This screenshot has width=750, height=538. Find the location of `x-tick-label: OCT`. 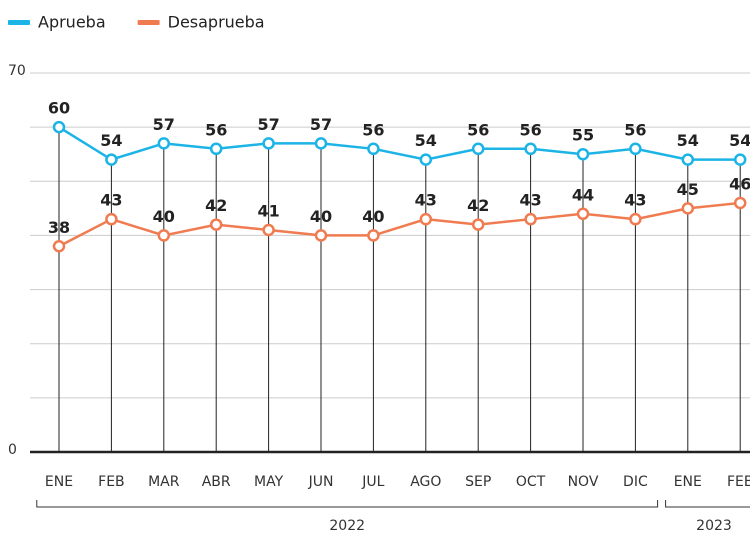

x-tick-label: OCT is located at coordinates (531, 482).